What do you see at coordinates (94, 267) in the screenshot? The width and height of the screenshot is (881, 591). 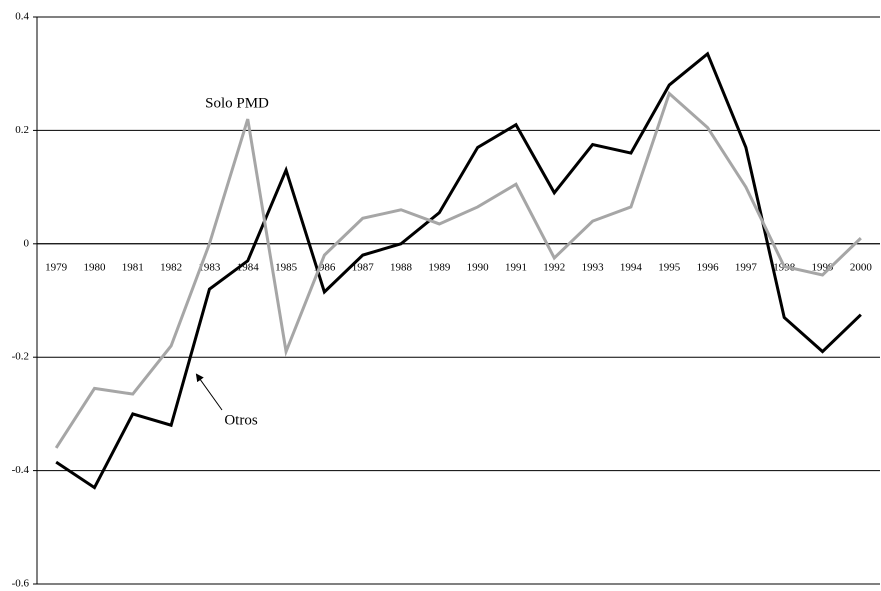 I see `x-tick-label: 1980` at bounding box center [94, 267].